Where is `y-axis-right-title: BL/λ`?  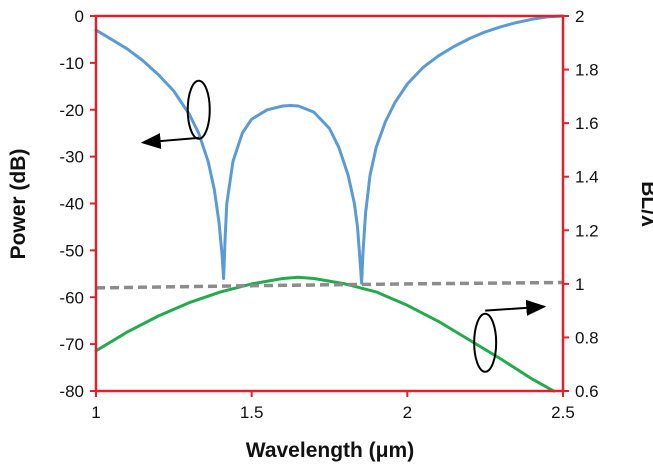 y-axis-right-title: BL/λ is located at coordinates (645, 204).